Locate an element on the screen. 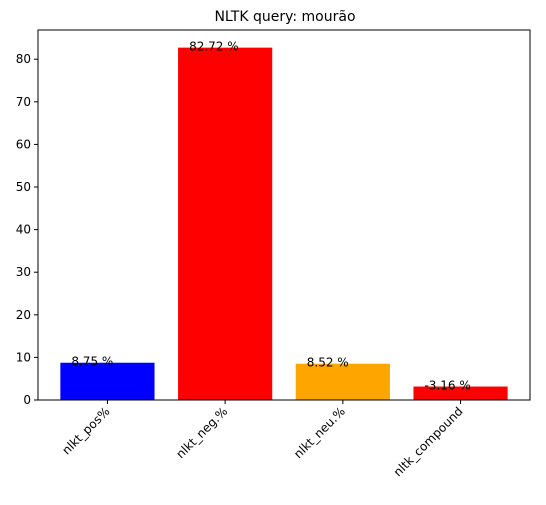 The image size is (546, 505). bar-nlkt-neu- is located at coordinates (342, 381).